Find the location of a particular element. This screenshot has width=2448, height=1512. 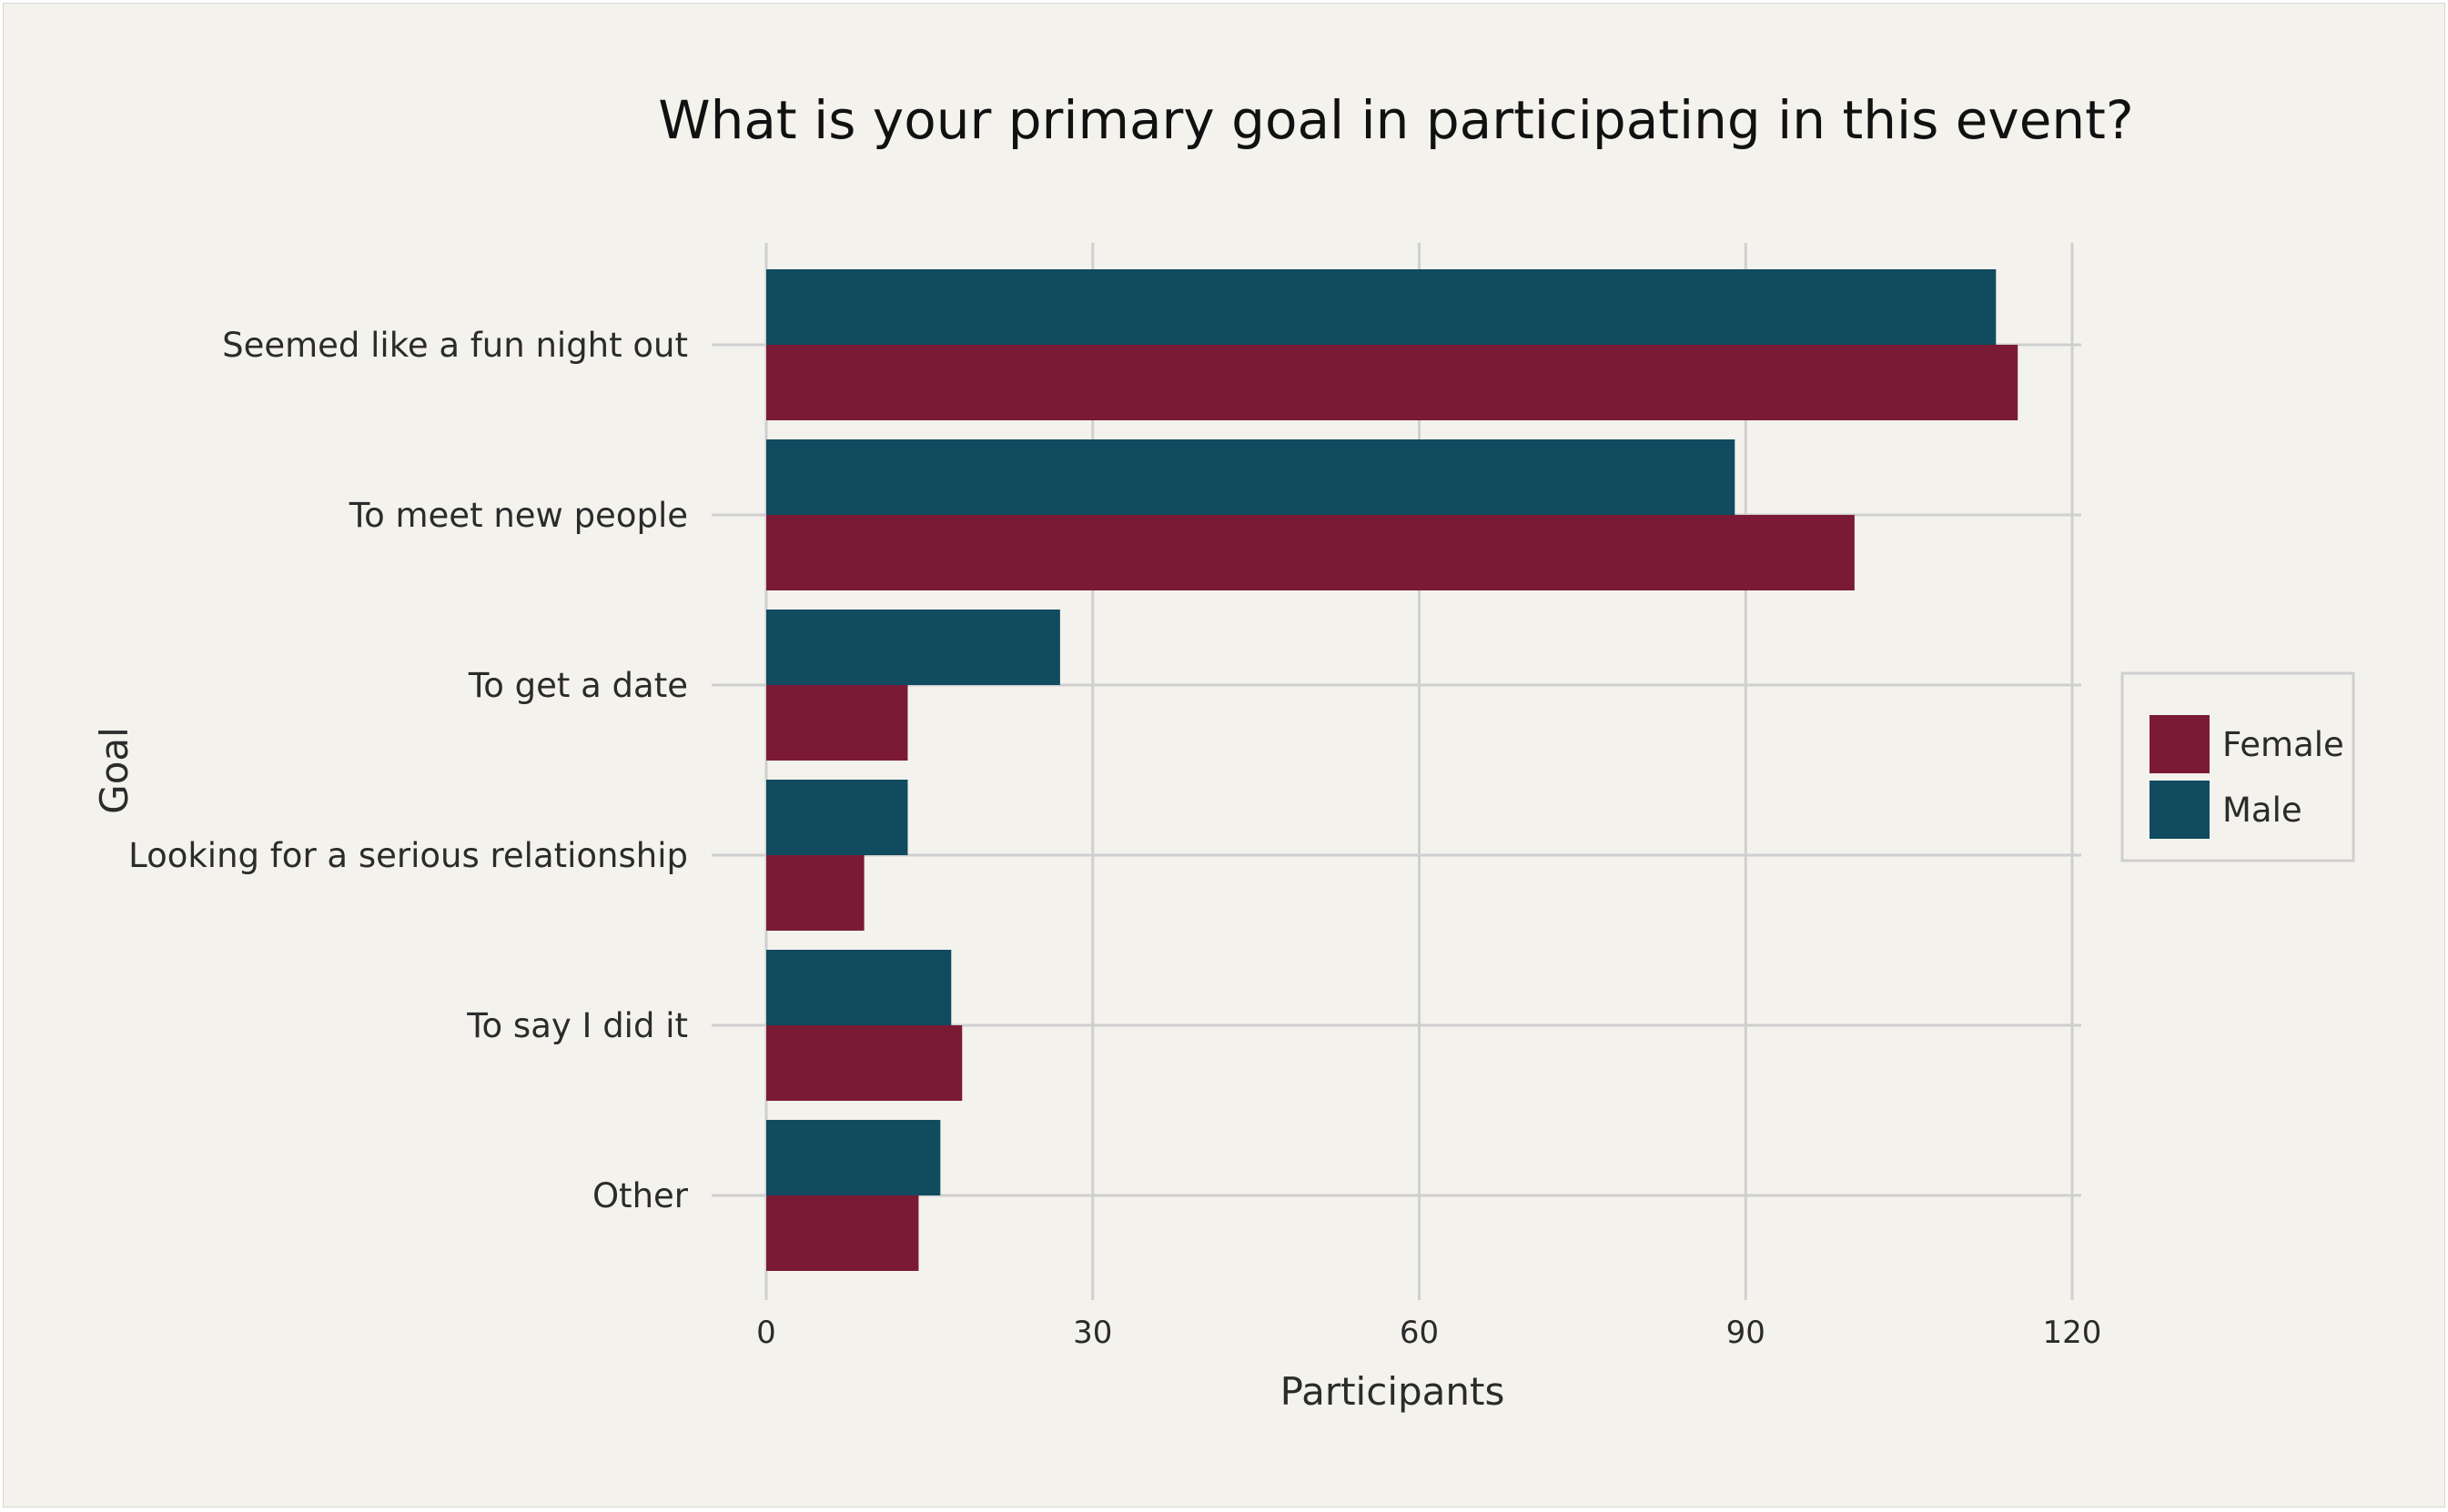

category-label: To say I did it is located at coordinates (577, 1026).